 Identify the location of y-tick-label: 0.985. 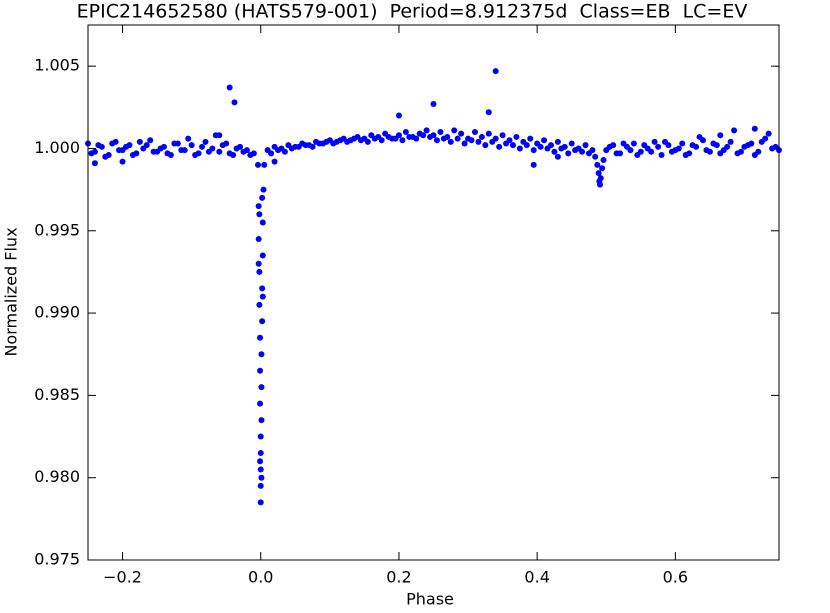
(57, 394).